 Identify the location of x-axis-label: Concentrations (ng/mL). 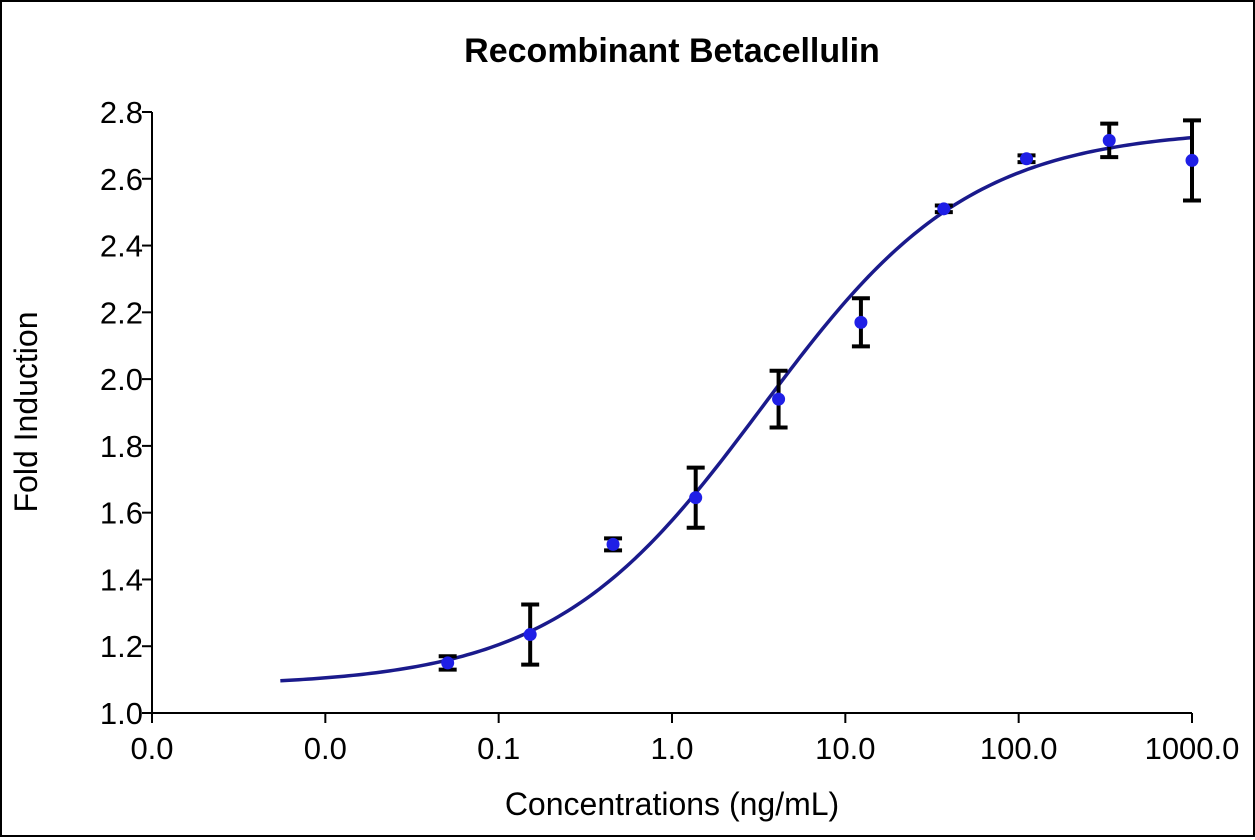
(672, 804).